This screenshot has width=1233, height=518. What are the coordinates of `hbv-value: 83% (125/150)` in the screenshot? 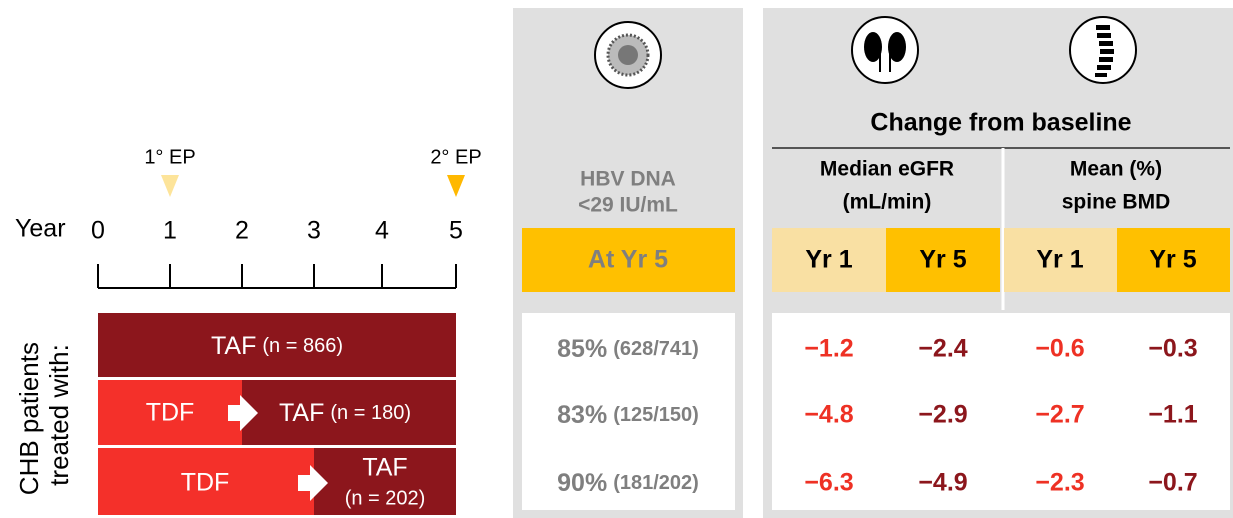 It's located at (628, 415).